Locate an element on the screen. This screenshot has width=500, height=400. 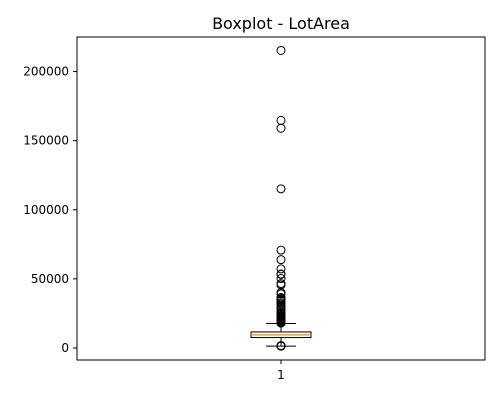
x-tick-label: 1 is located at coordinates (281, 375).